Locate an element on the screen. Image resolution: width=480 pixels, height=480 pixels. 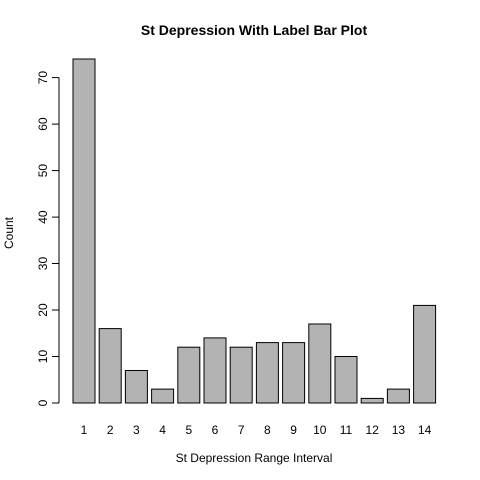
x-tick-label: 1 is located at coordinates (84, 430).